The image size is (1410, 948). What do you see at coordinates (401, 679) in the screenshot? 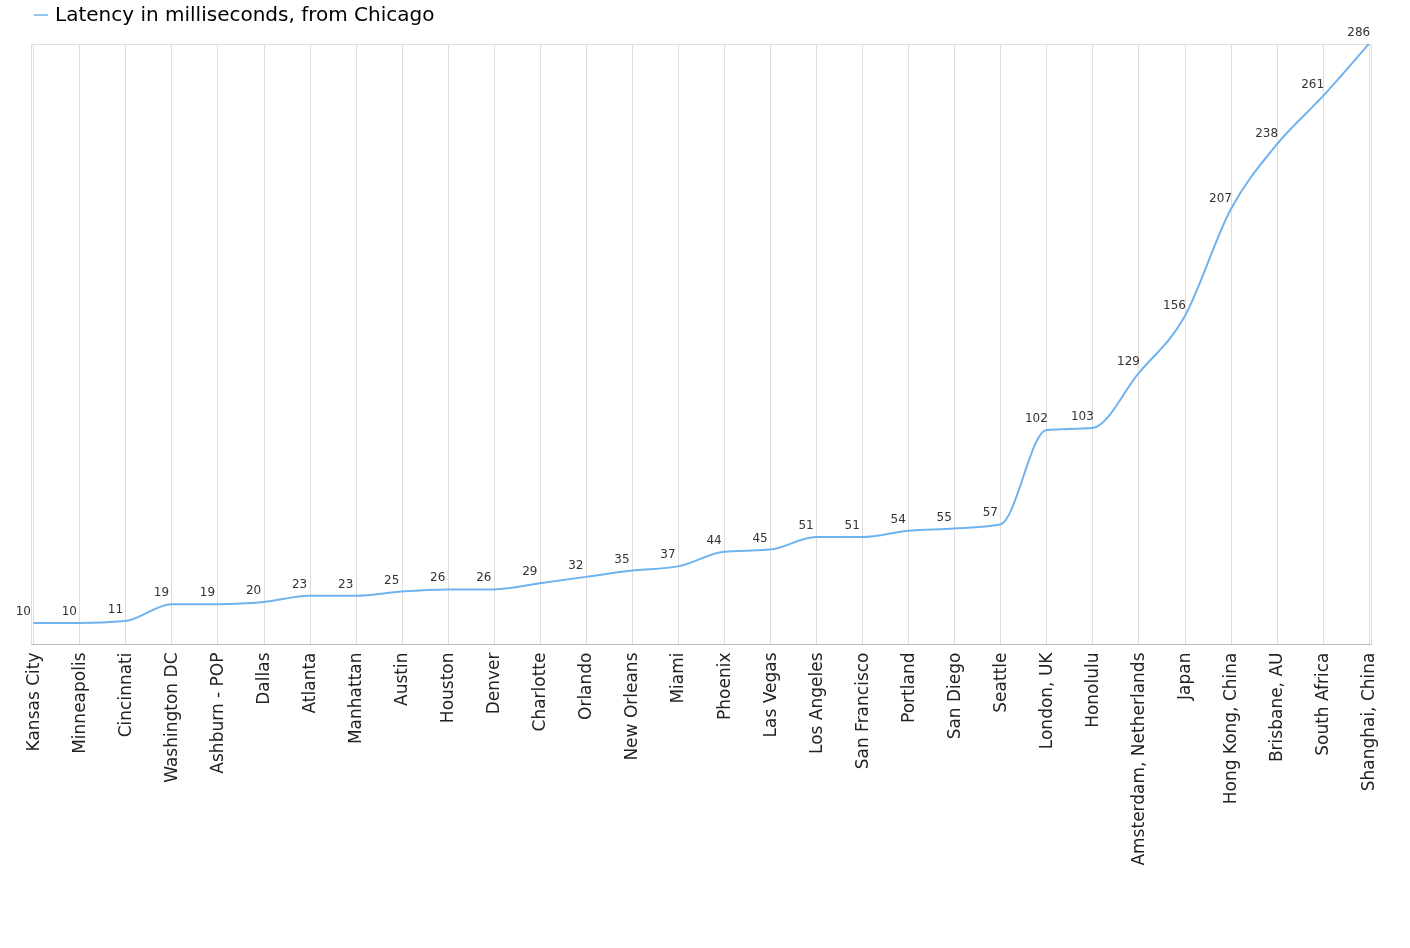
I see `x-tick-label: Austin` at bounding box center [401, 679].